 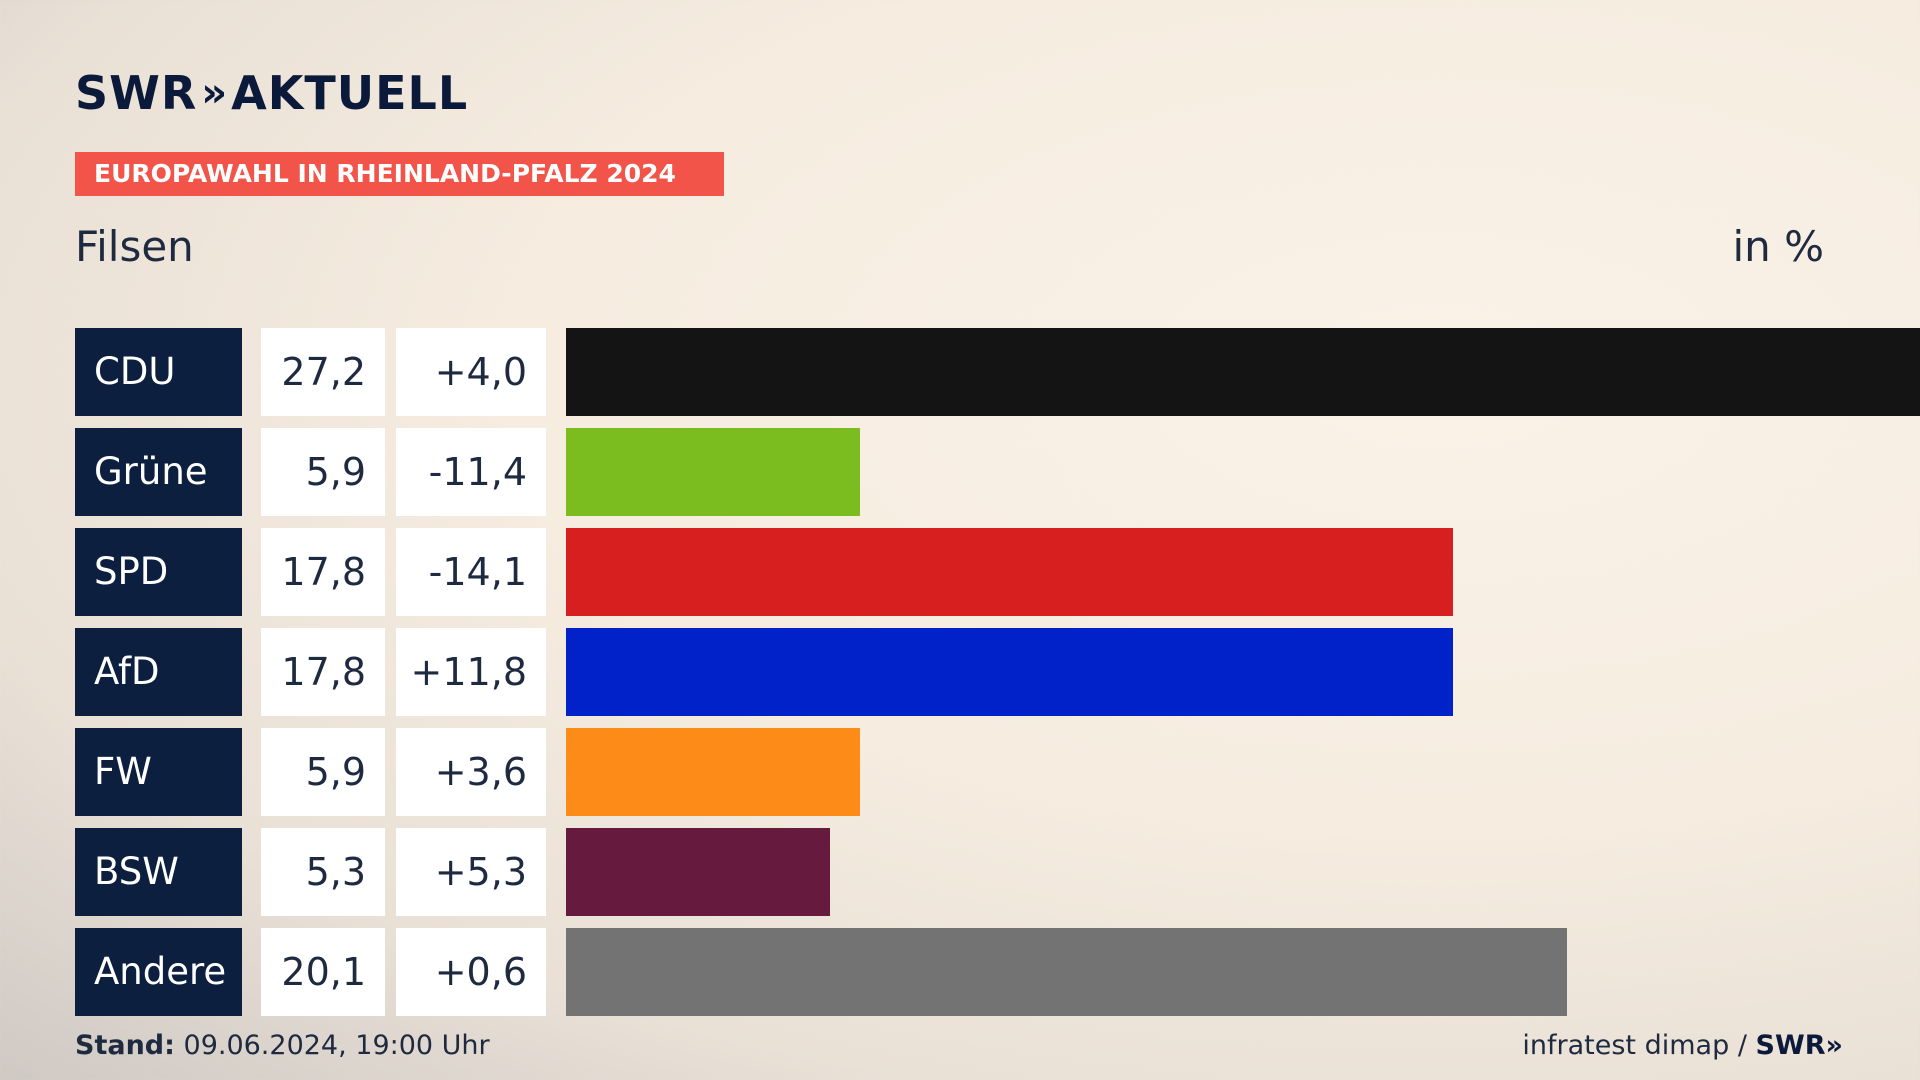 I want to click on stand-label: Stand:, so click(x=125, y=1045).